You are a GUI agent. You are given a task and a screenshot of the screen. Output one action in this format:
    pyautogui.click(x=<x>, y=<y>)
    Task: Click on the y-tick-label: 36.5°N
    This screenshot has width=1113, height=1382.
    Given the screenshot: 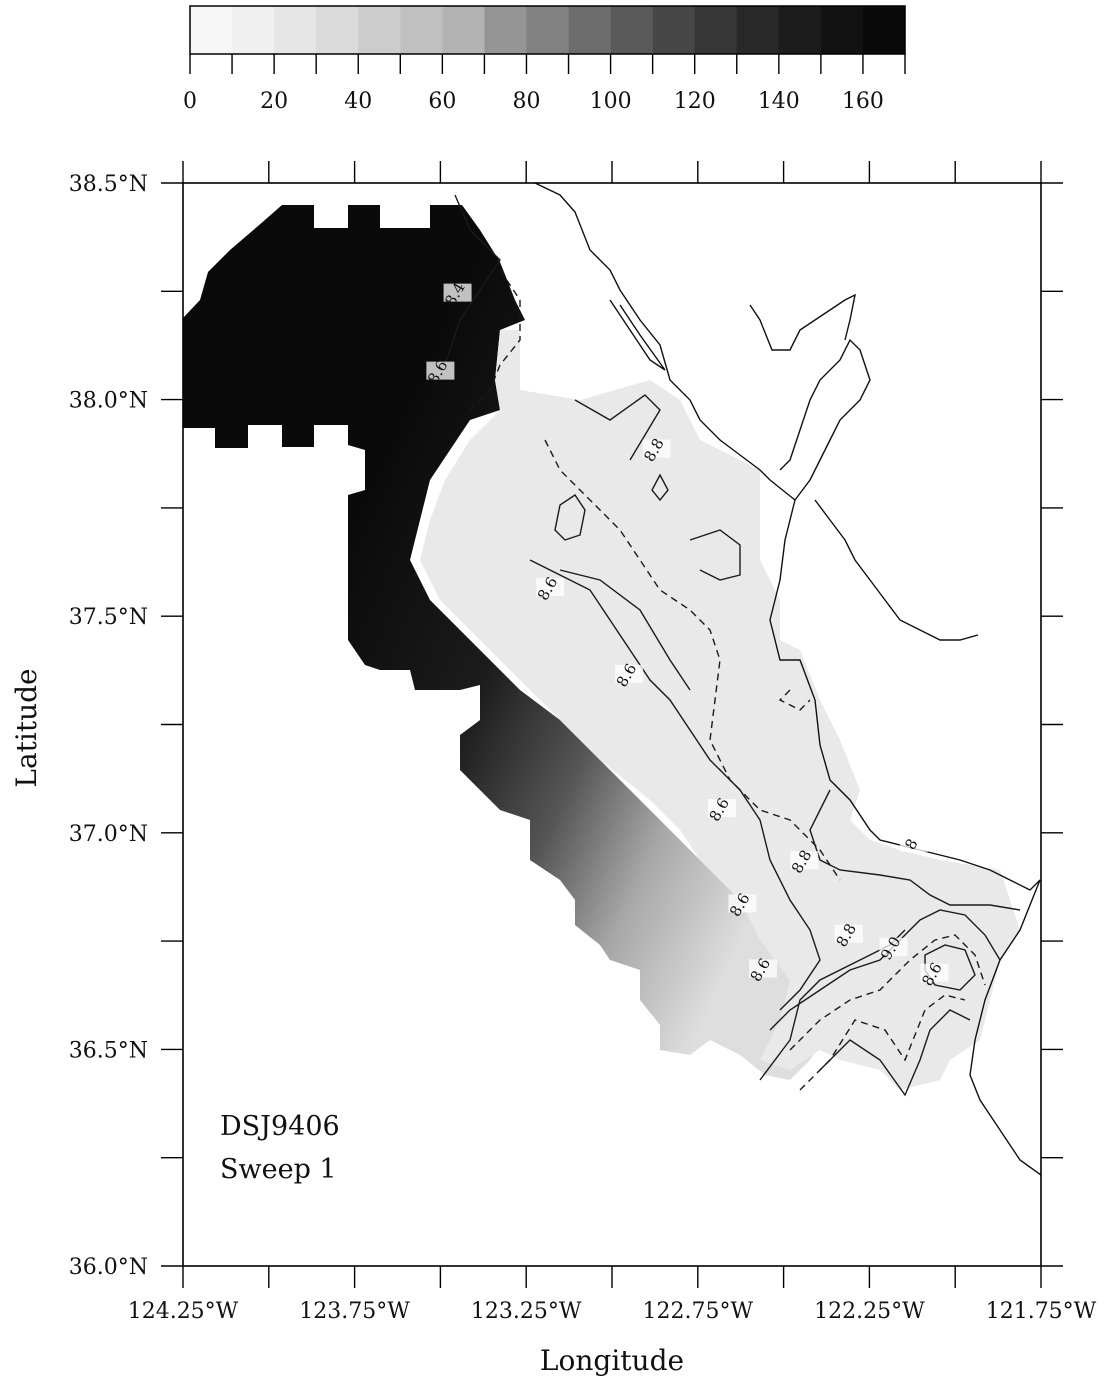 What is the action you would take?
    pyautogui.click(x=108, y=1050)
    